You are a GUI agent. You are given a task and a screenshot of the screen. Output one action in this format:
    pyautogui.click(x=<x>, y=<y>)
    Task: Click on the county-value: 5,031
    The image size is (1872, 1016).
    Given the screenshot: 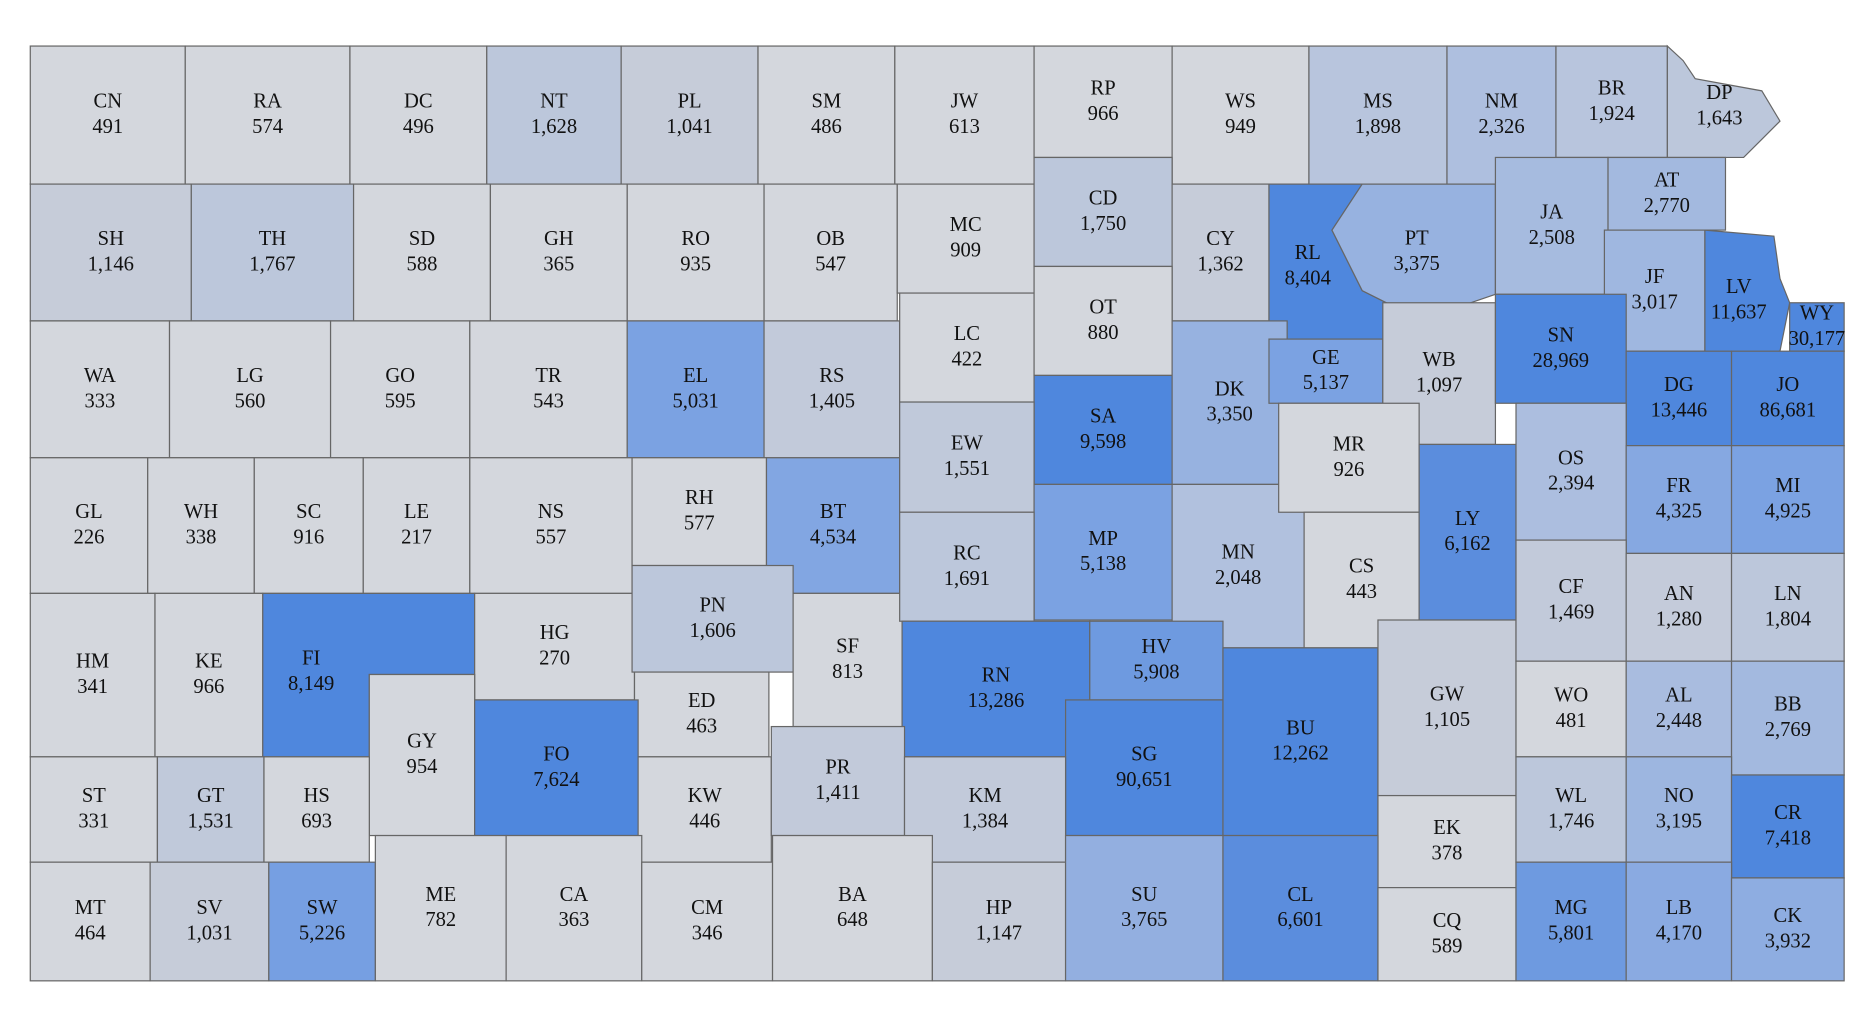 What is the action you would take?
    pyautogui.click(x=695, y=401)
    